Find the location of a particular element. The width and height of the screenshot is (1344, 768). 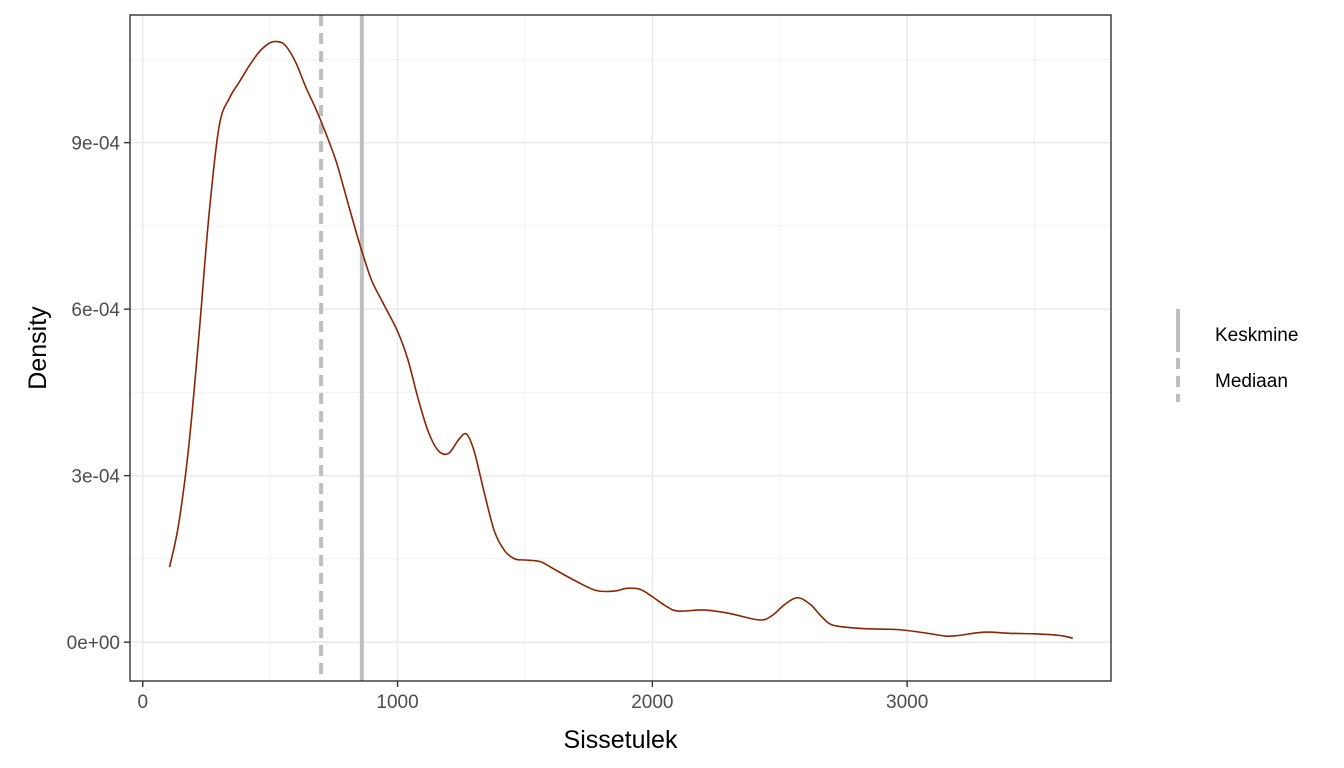

x-axis: 0 1000 2000 3000 is located at coordinates (532, 697).